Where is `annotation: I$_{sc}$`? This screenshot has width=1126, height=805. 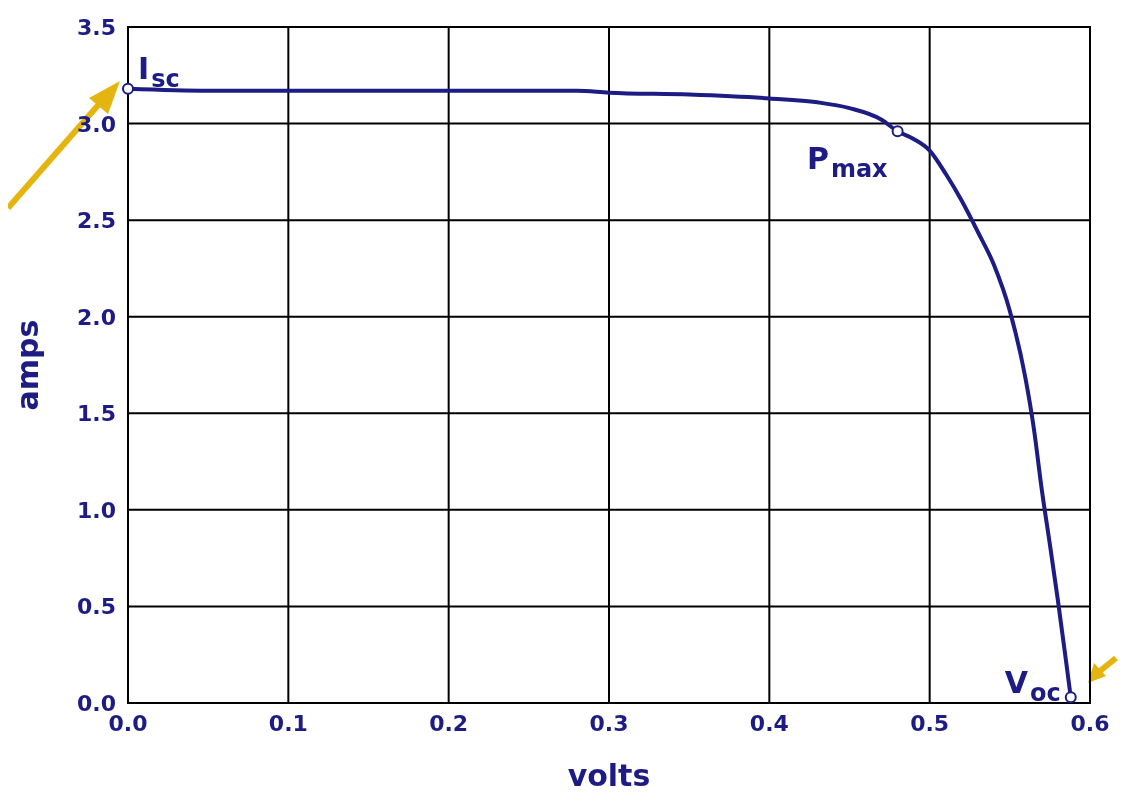
annotation: I$_{sc}$ is located at coordinates (159, 72).